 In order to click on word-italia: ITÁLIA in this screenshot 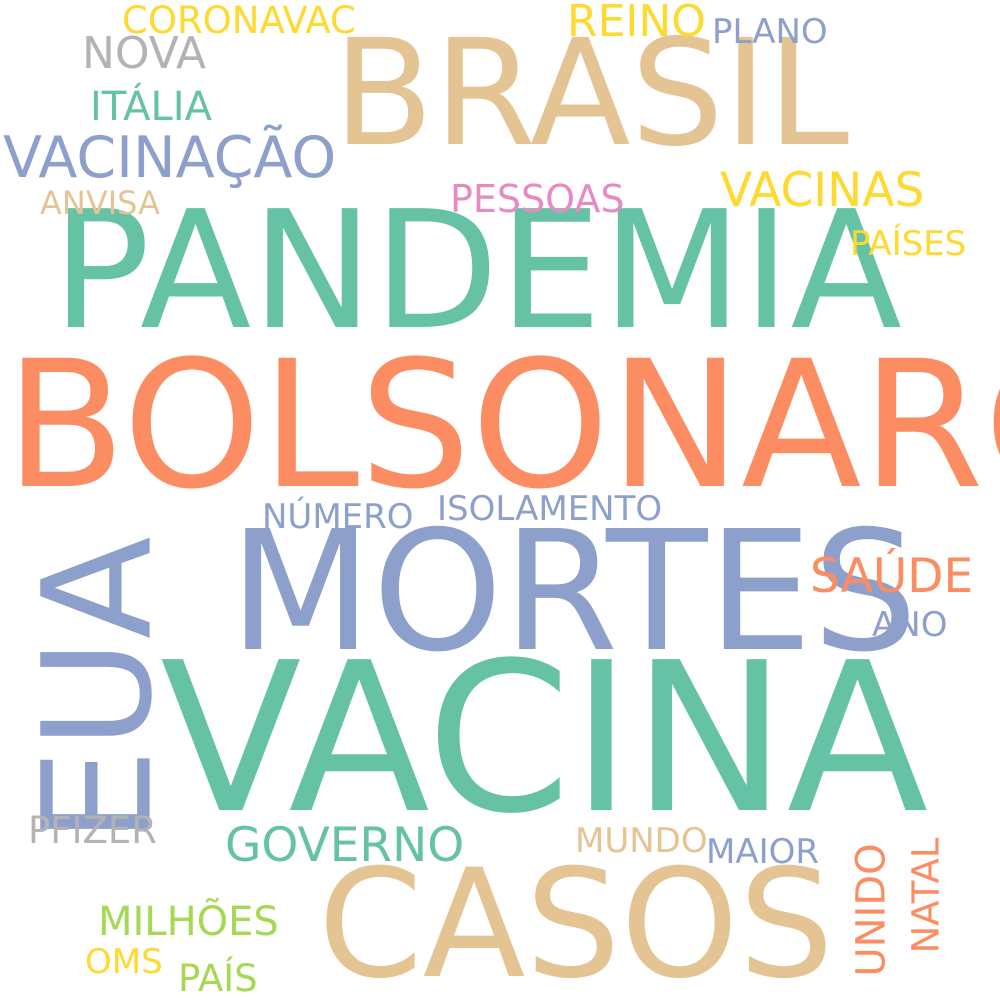, I will do `click(151, 107)`.